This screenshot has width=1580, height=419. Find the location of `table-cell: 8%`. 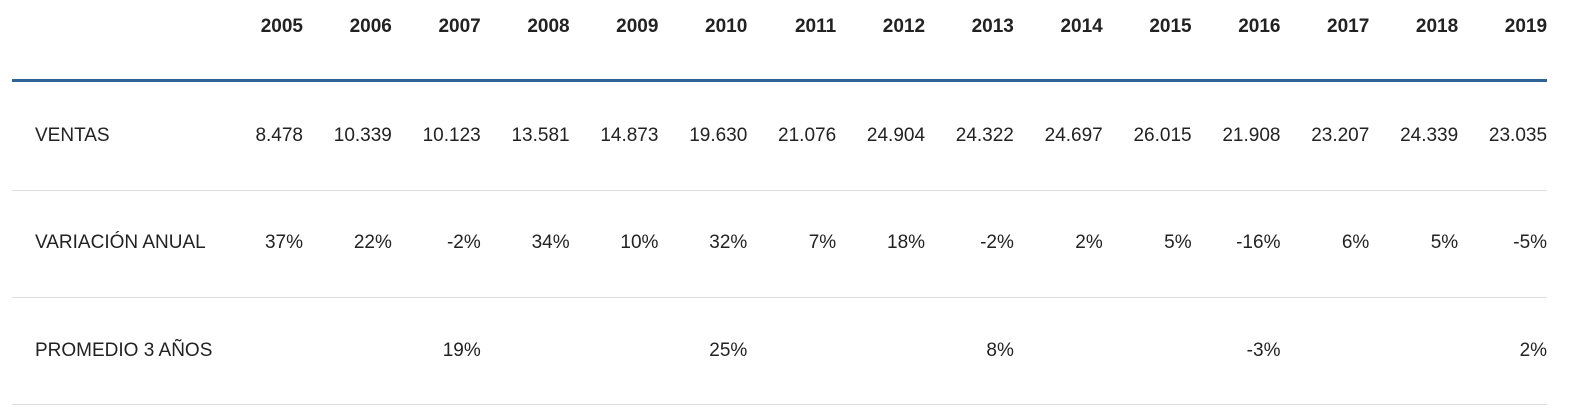

table-cell: 8% is located at coordinates (1000, 350).